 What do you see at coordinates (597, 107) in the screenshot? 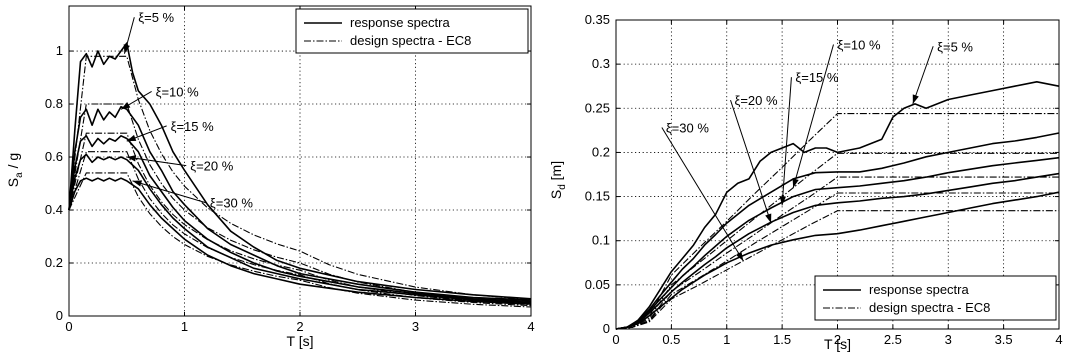
I see `y-tick-label: 0.25` at bounding box center [597, 107].